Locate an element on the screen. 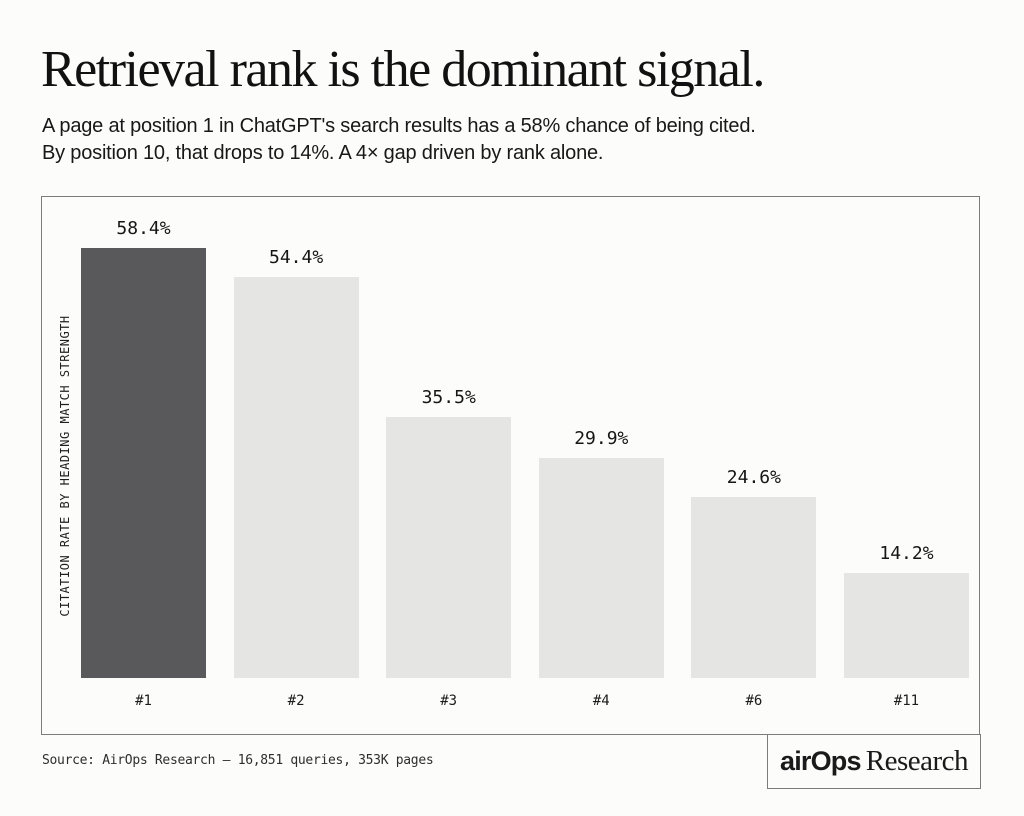 This screenshot has width=1024, height=816. bar-value-label: 58.4% is located at coordinates (143, 228).